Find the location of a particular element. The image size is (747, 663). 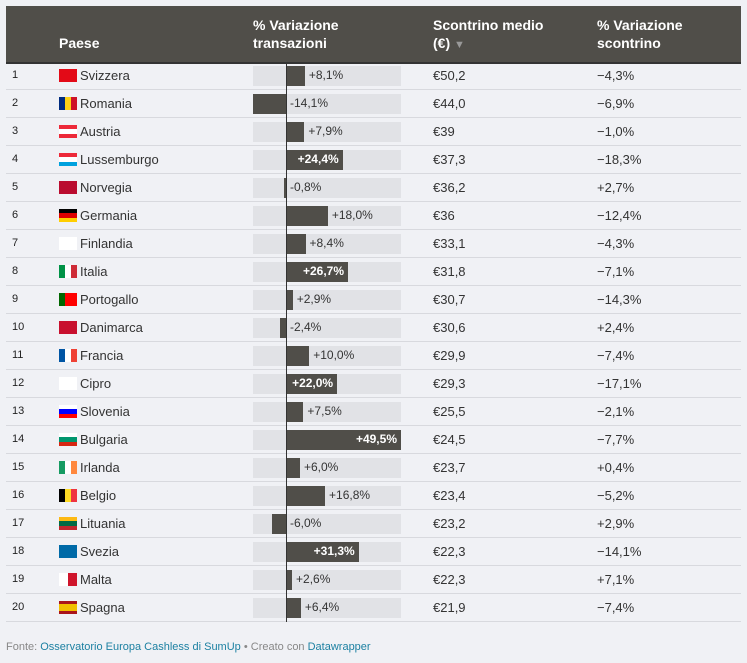

table-row: 2 Romania -14,1% €44,0 −6,9% is located at coordinates (373, 104).